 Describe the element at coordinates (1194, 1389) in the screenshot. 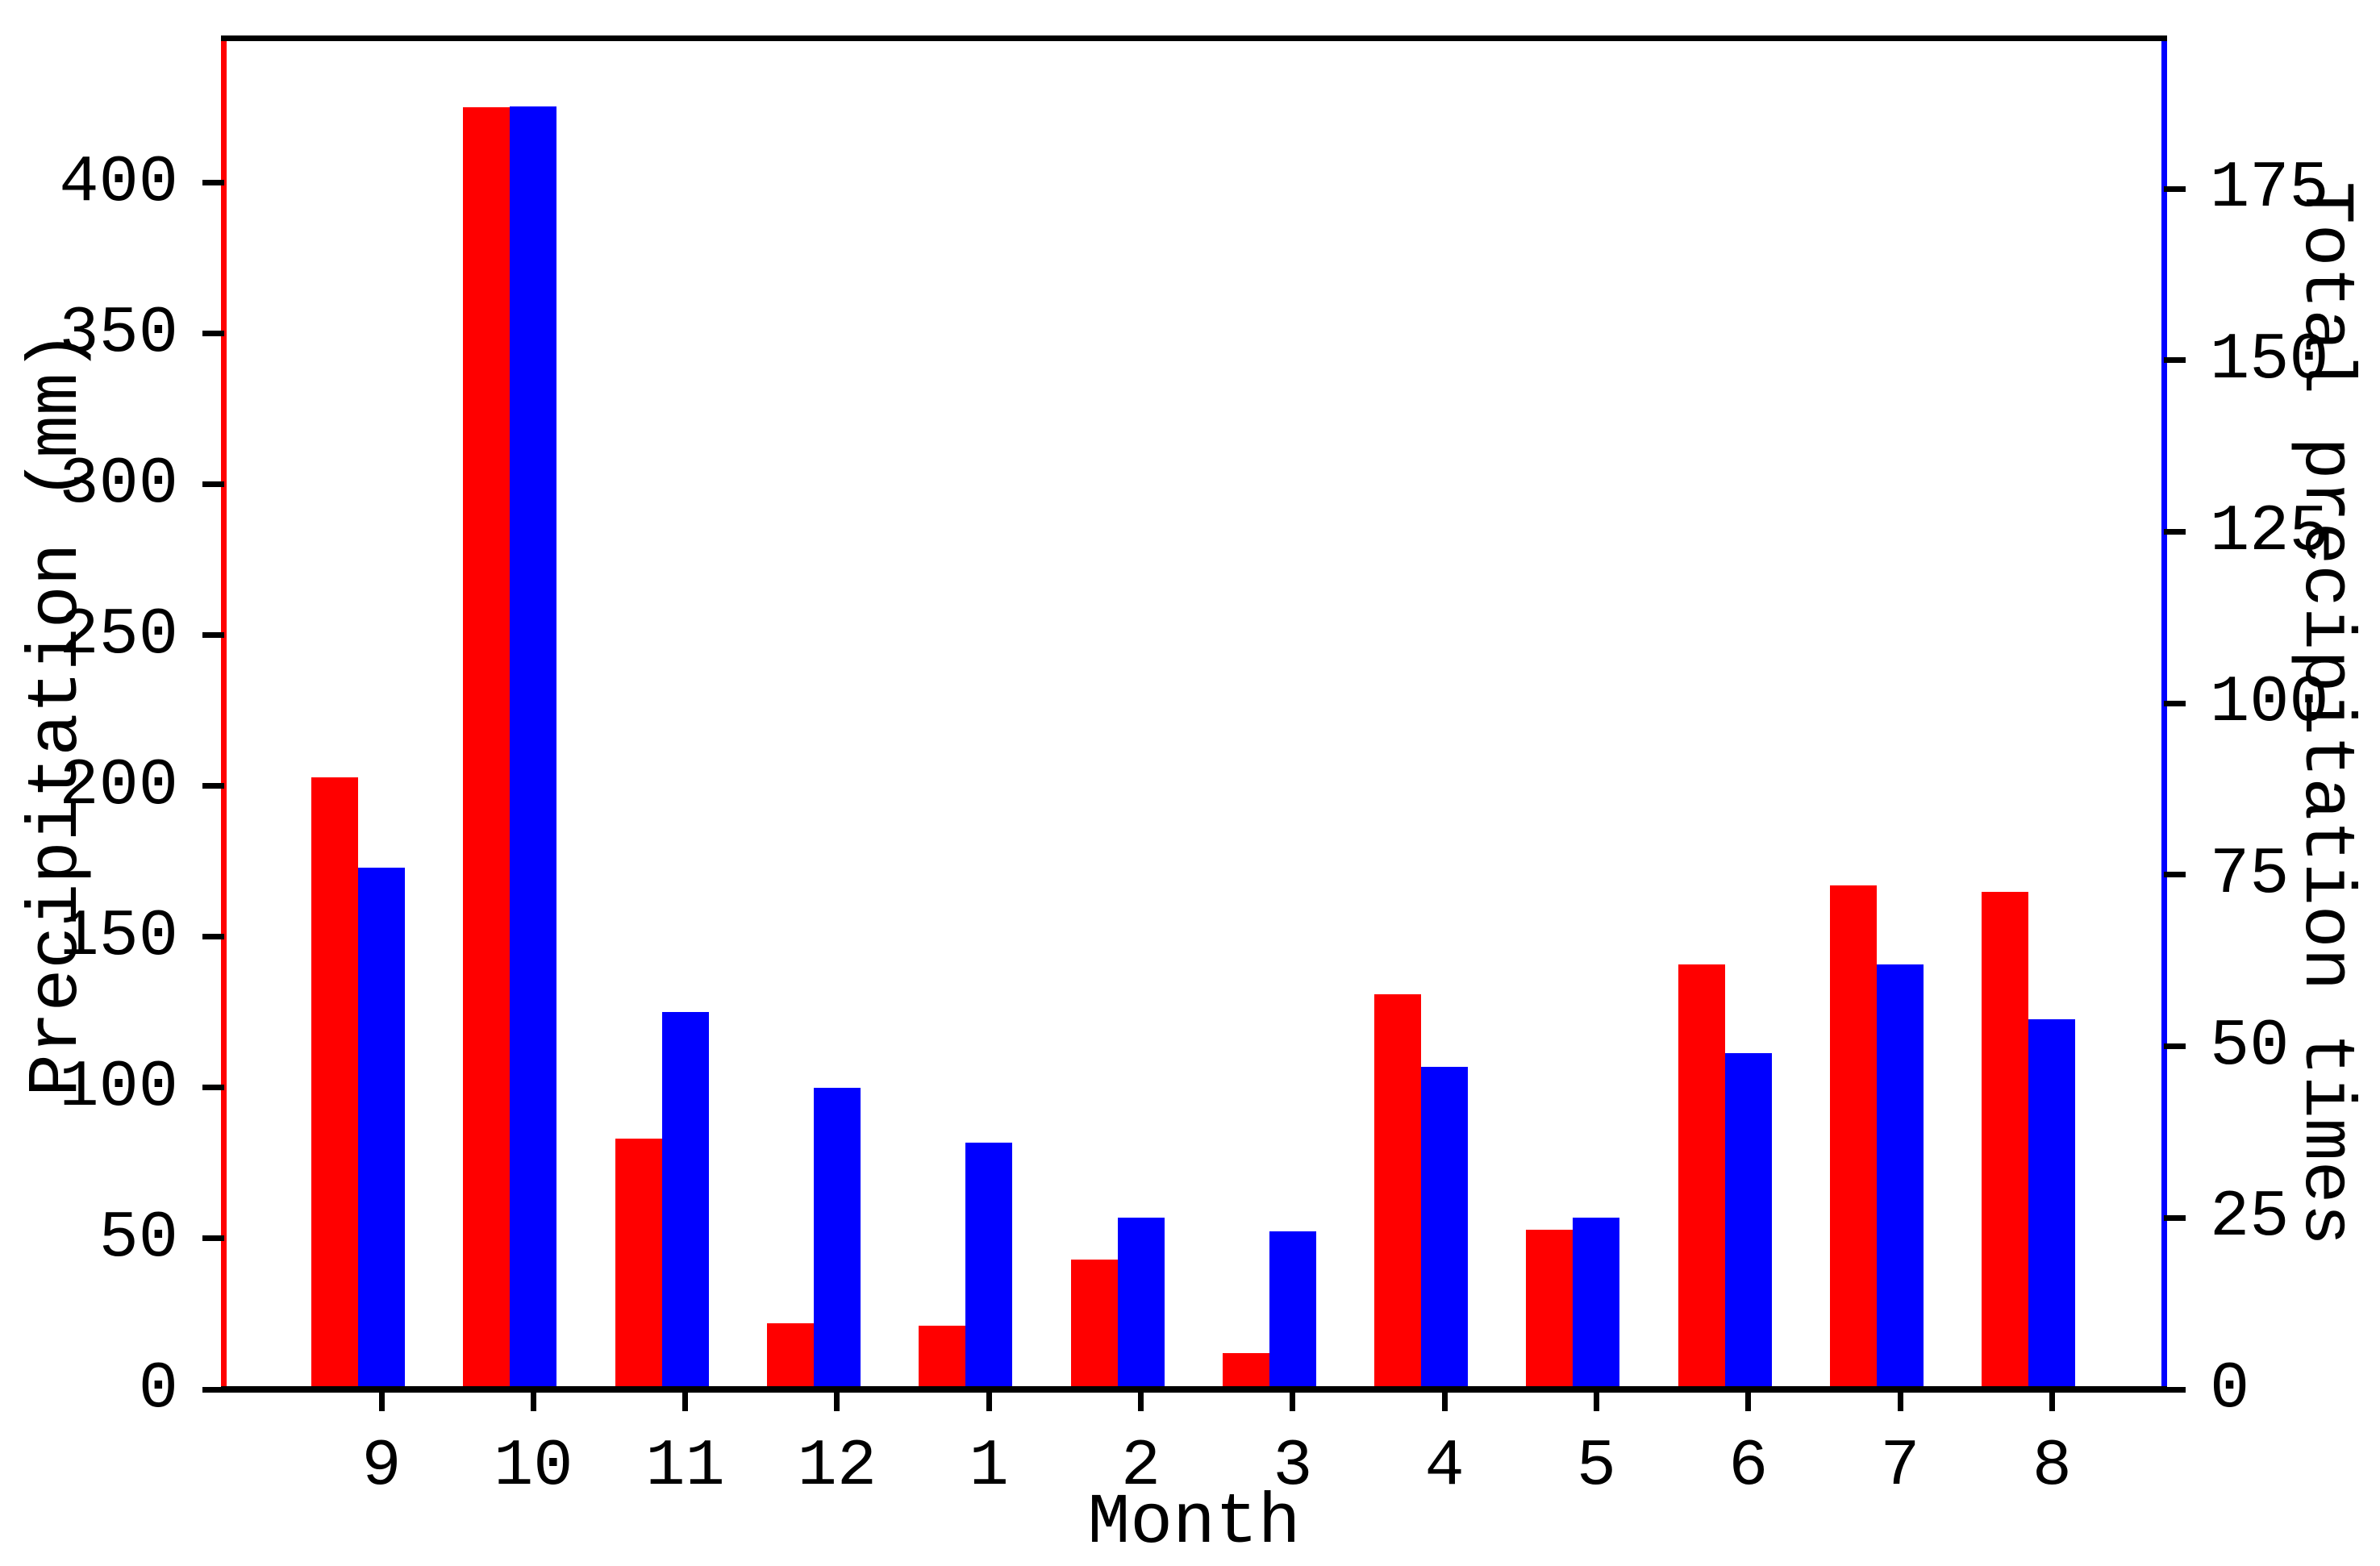

I see `x-axis-spine` at that location.